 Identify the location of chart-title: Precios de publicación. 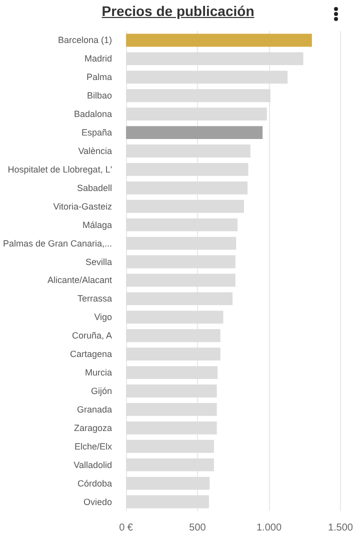
(178, 11).